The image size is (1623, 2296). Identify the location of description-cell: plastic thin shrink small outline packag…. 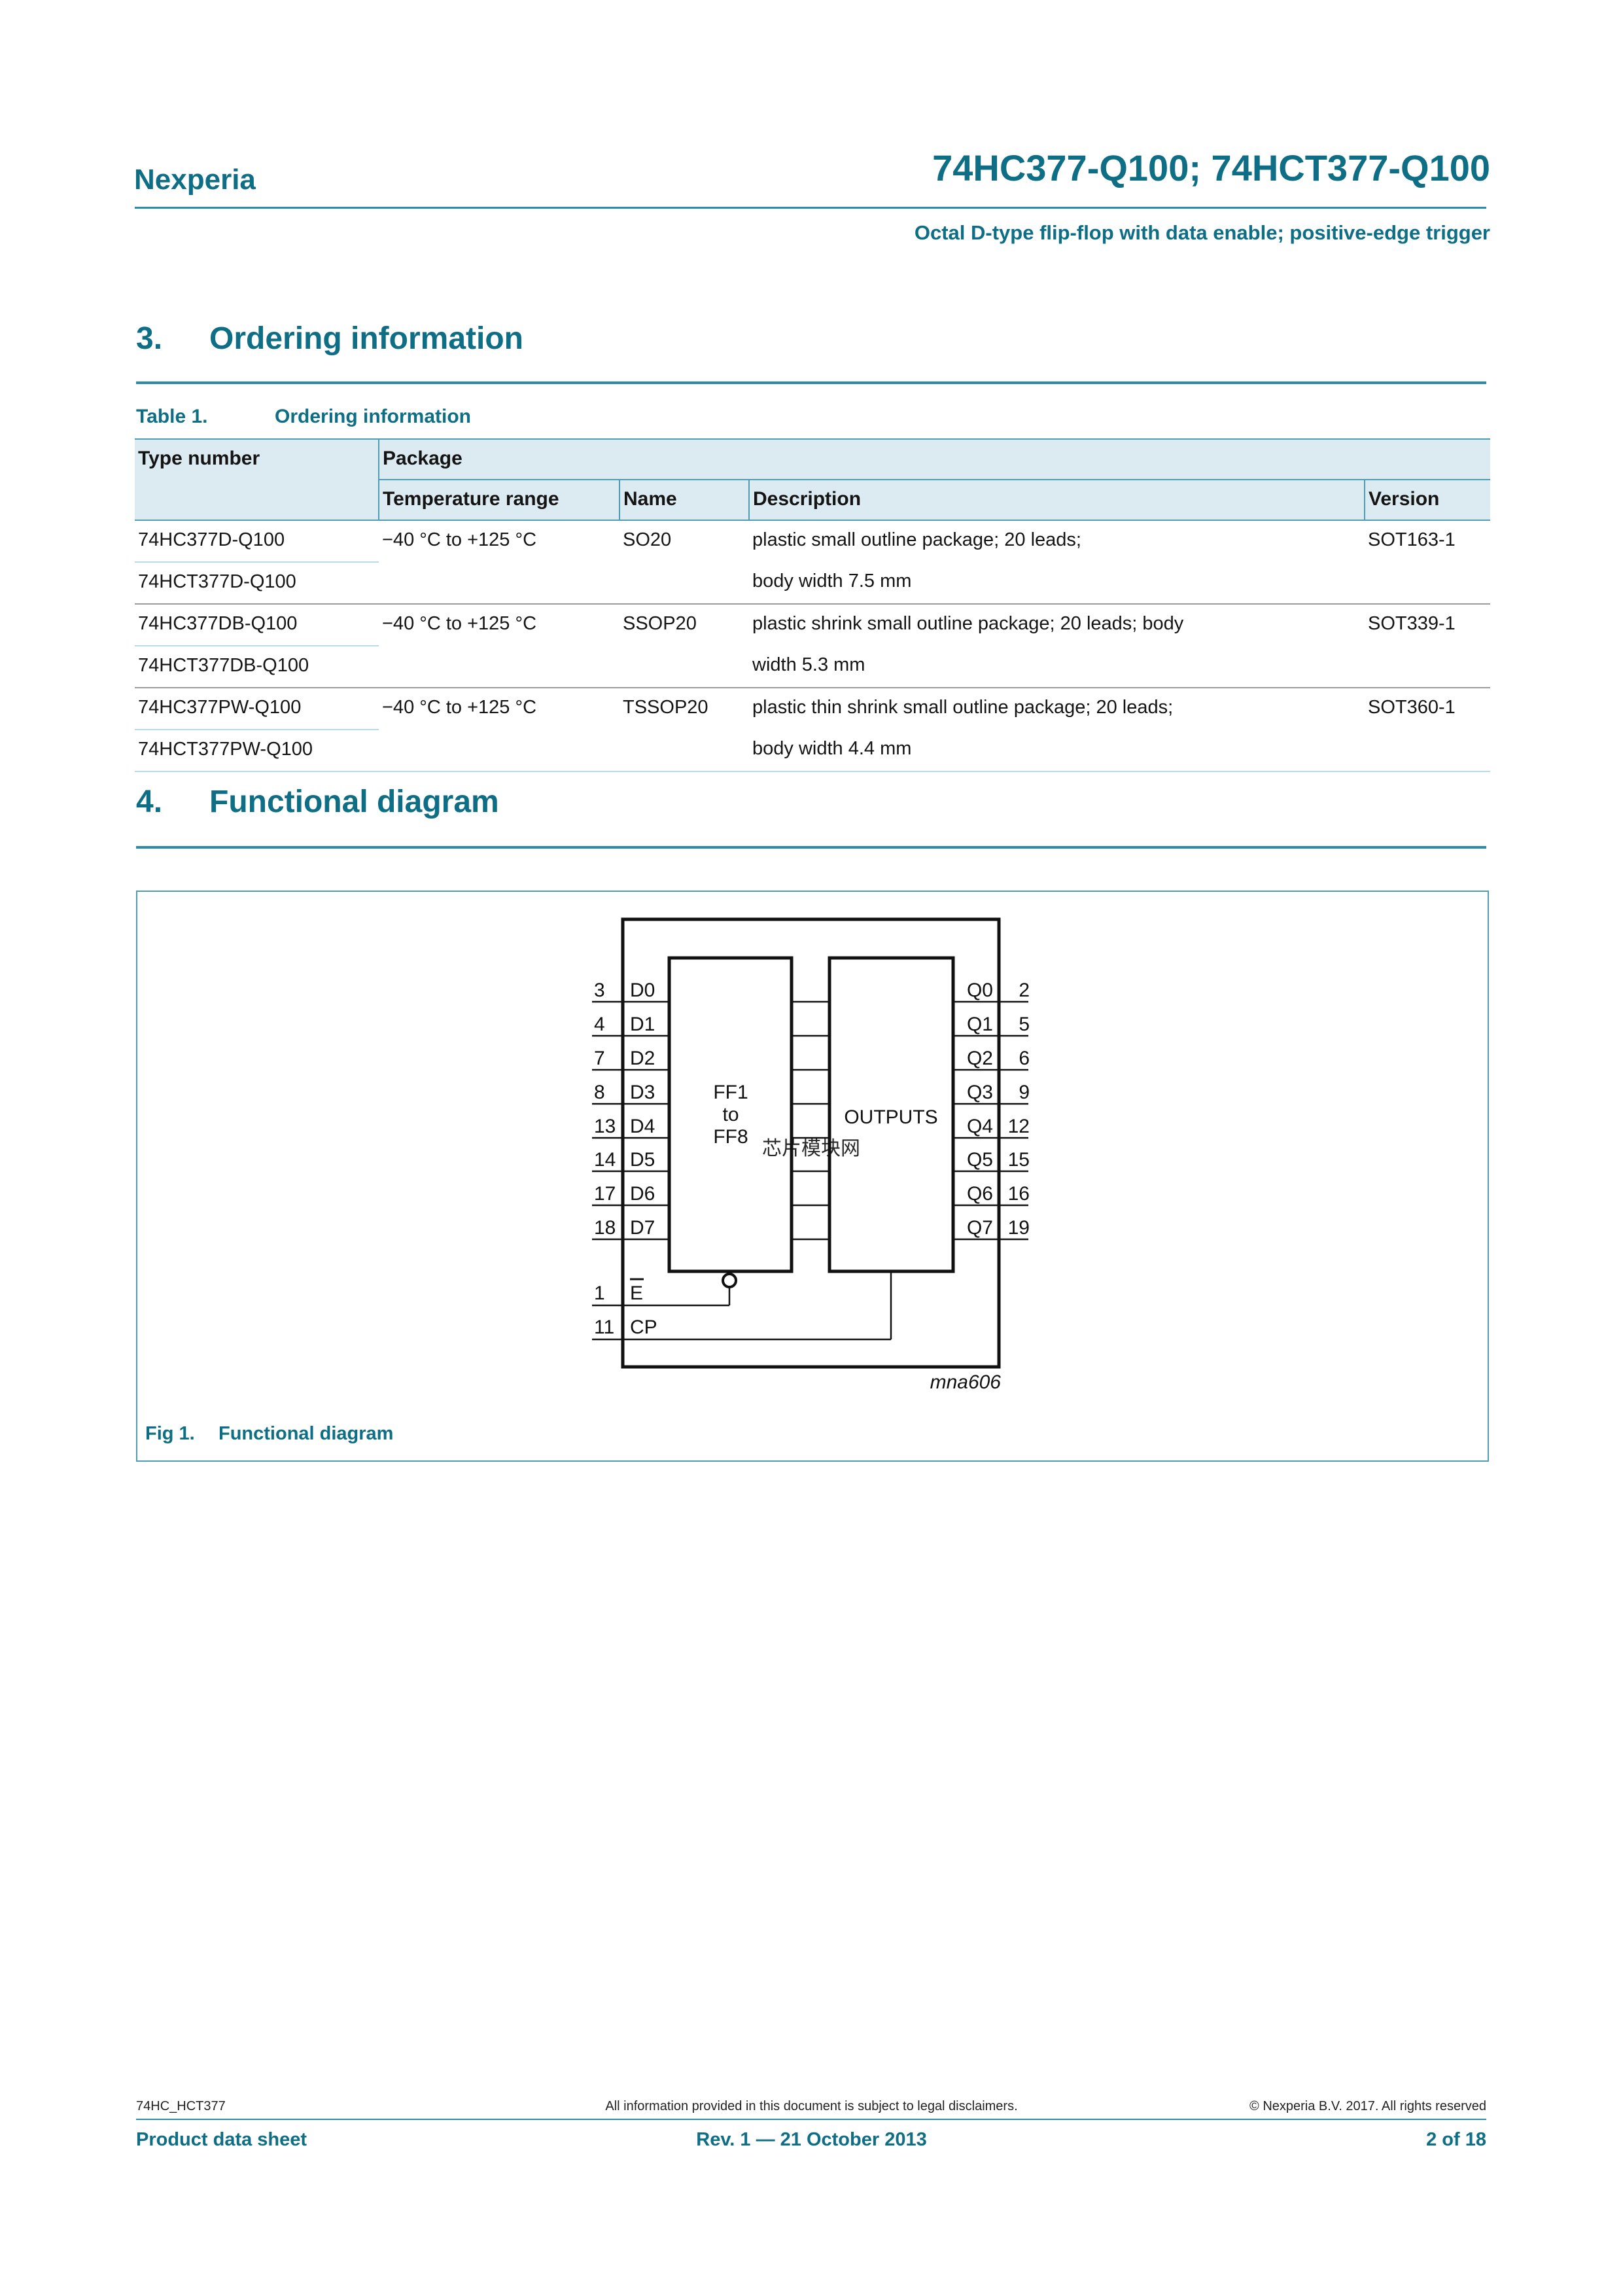
(1057, 729).